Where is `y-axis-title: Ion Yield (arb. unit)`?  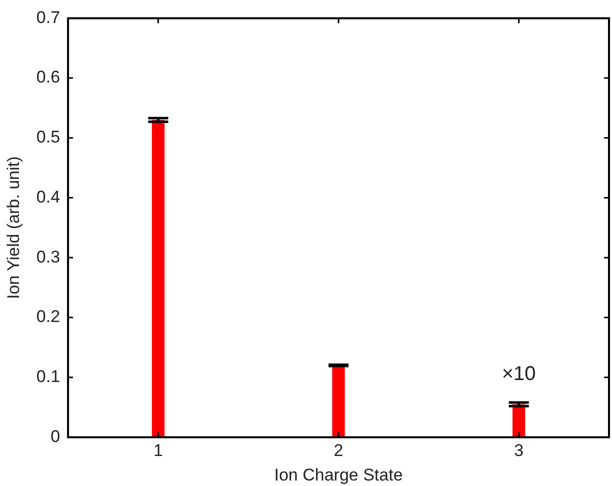 y-axis-title: Ion Yield (arb. unit) is located at coordinates (13, 228).